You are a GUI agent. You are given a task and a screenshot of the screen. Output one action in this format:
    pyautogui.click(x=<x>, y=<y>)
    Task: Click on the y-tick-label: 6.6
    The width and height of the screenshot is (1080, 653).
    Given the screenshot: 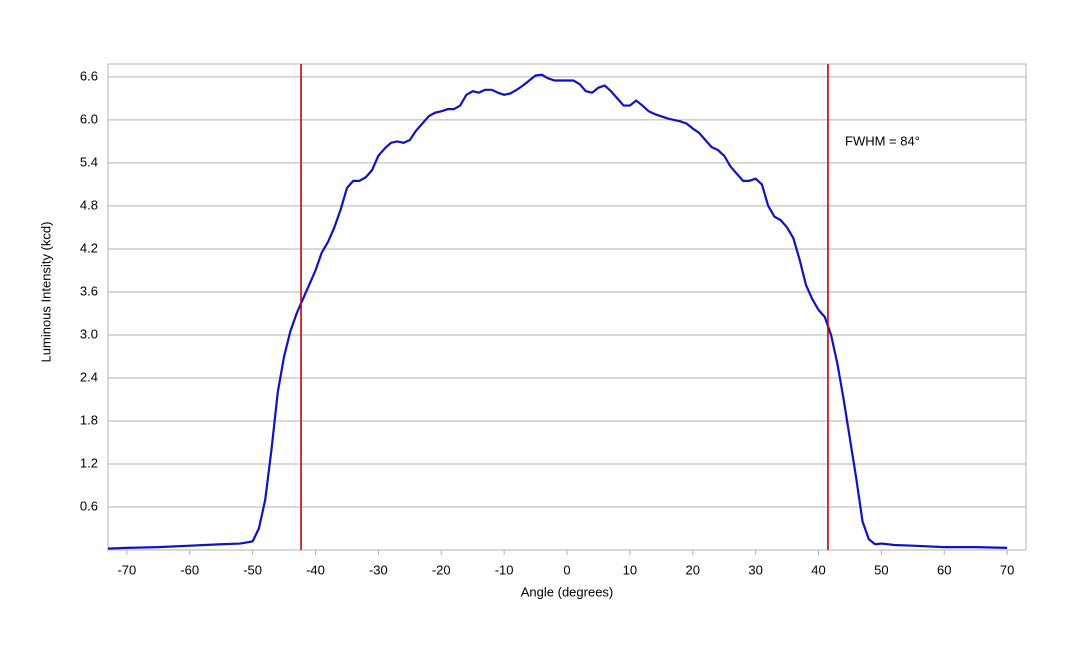 What is the action you would take?
    pyautogui.click(x=89, y=75)
    